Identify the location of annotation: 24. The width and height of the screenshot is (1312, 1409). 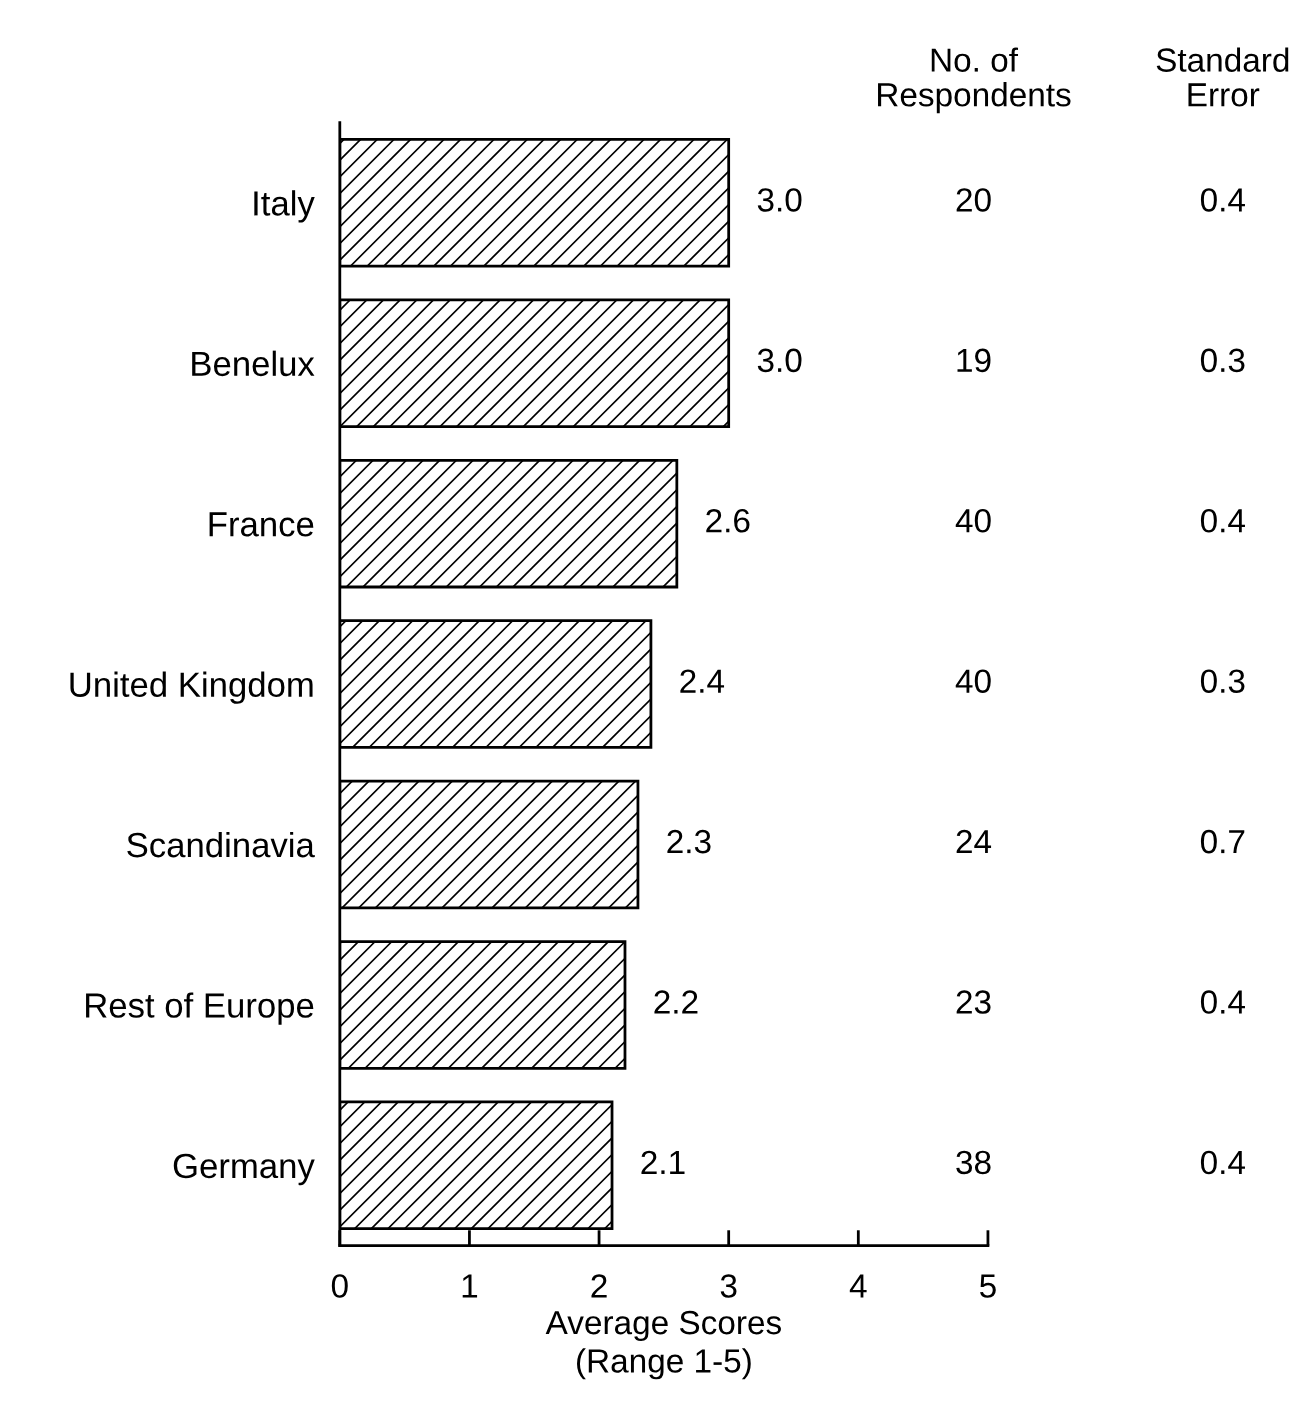
(974, 841).